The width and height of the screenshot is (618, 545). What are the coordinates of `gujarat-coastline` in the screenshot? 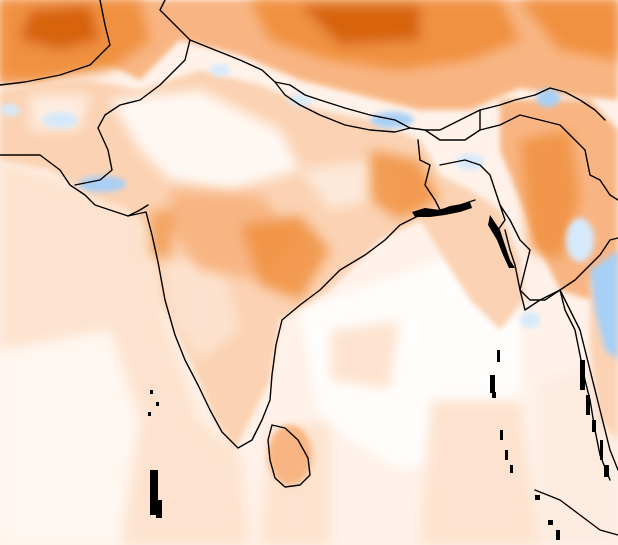 It's located at (74, 185).